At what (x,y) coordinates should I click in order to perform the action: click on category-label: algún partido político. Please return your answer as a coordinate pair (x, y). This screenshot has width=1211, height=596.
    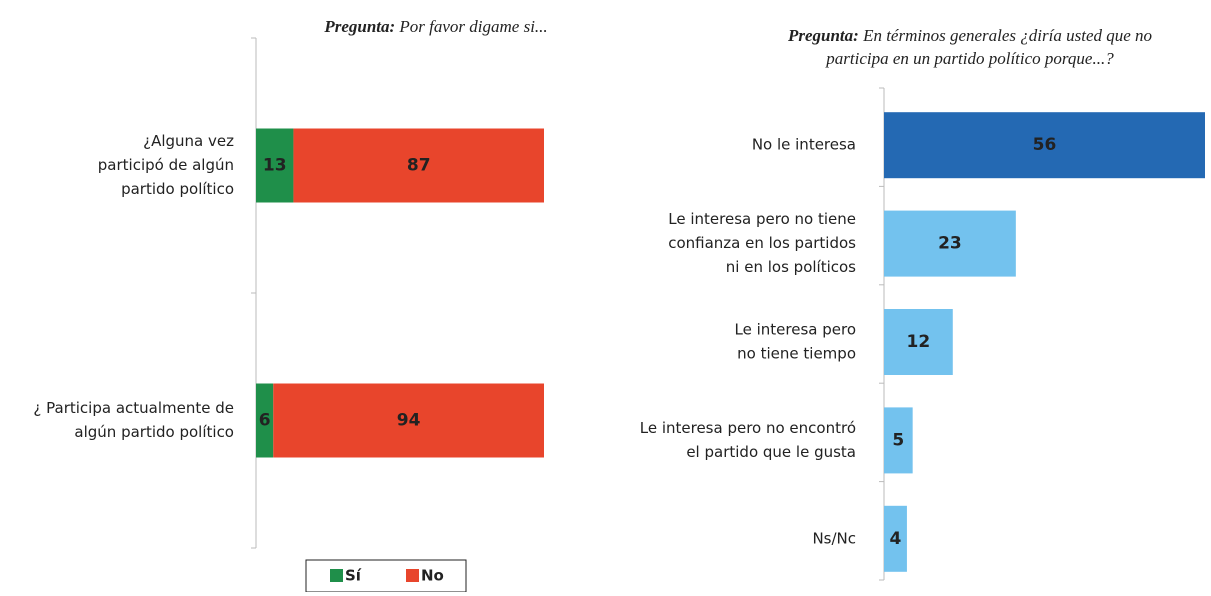
    Looking at the image, I should click on (154, 432).